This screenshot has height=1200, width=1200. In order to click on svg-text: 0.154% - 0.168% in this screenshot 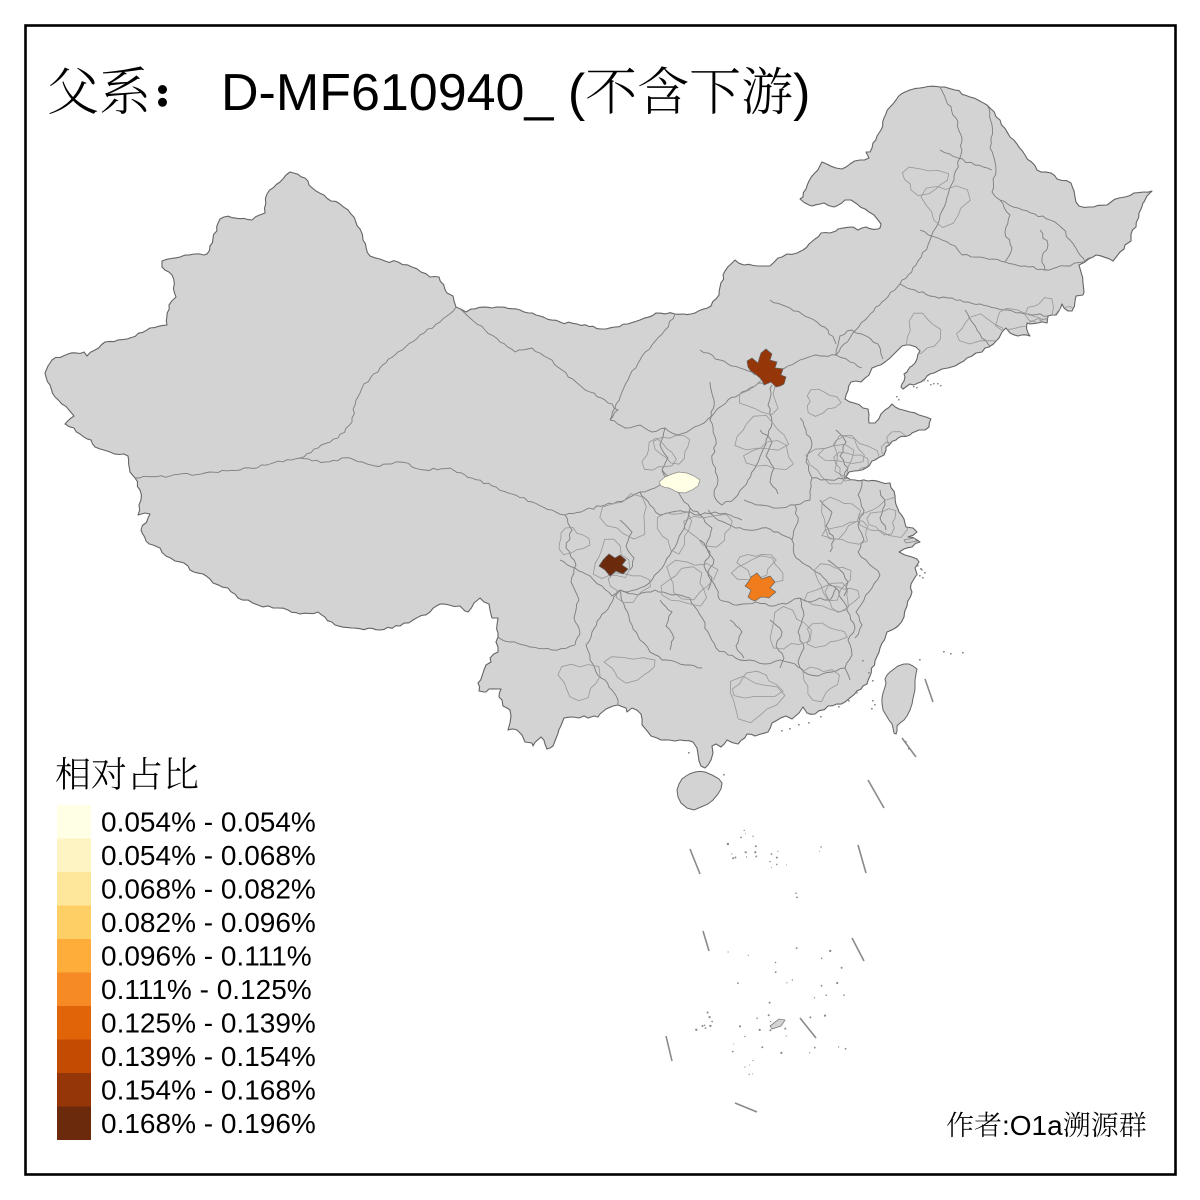, I will do `click(208, 1090)`.